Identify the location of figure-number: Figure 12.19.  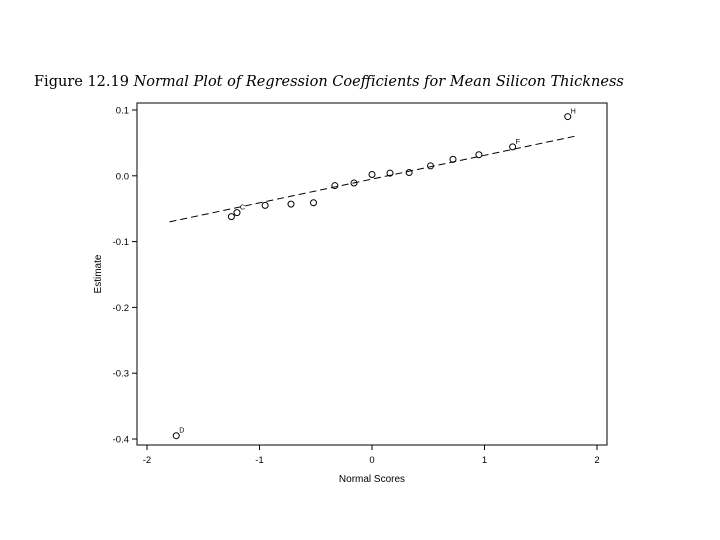
(81, 82).